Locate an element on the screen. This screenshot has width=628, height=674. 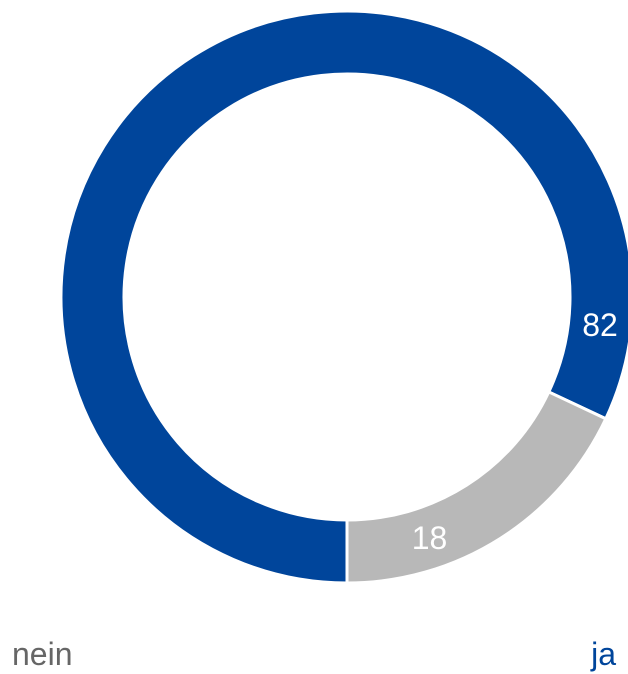
legend-label-ja: ja is located at coordinates (603, 654).